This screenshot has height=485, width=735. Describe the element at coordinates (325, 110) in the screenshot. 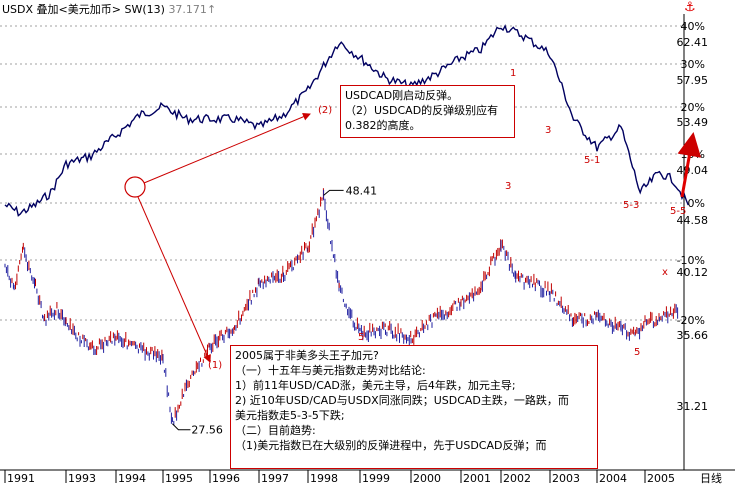

I see `wave-label: (2)` at that location.